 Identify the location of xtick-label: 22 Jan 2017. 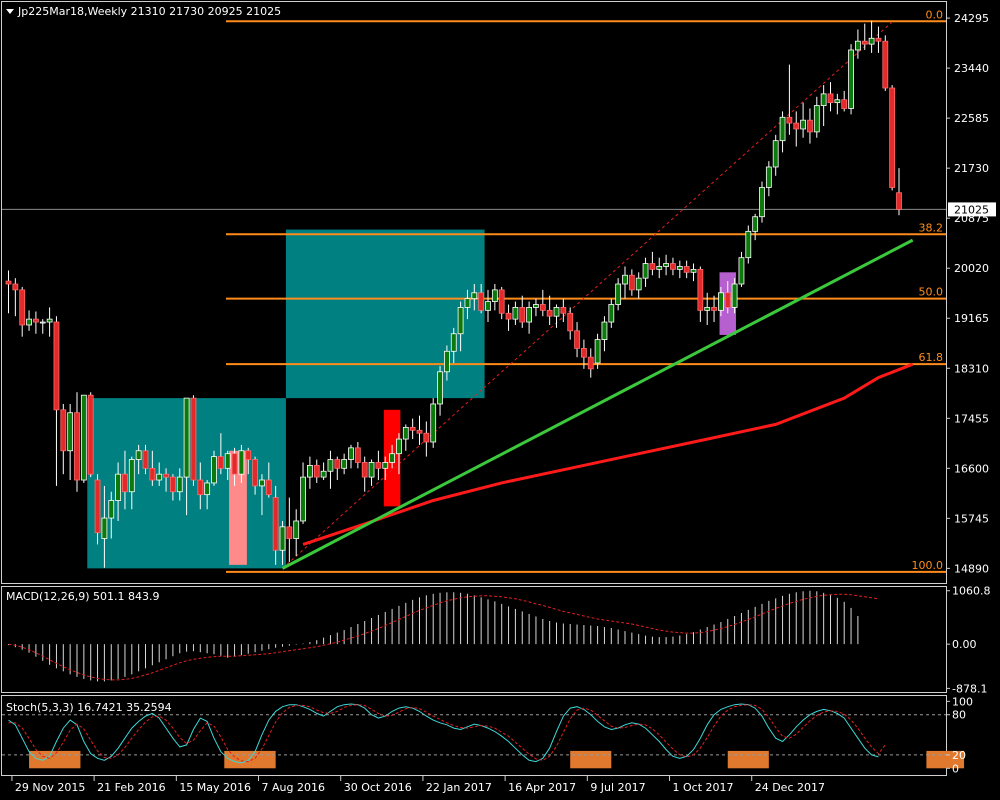
(459, 787).